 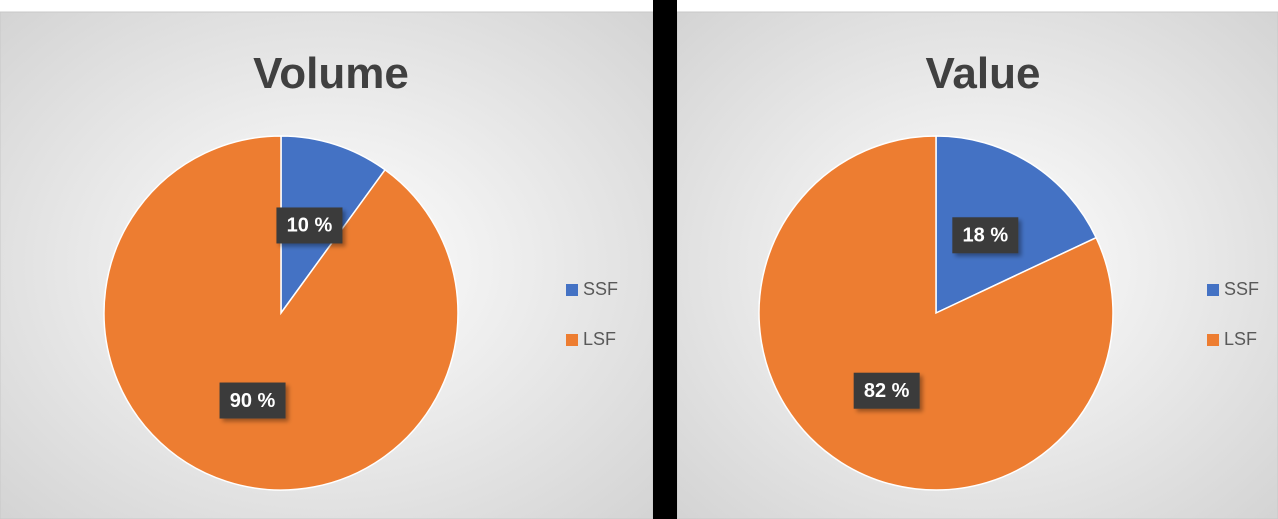 What do you see at coordinates (983, 73) in the screenshot?
I see `chart-title: Value` at bounding box center [983, 73].